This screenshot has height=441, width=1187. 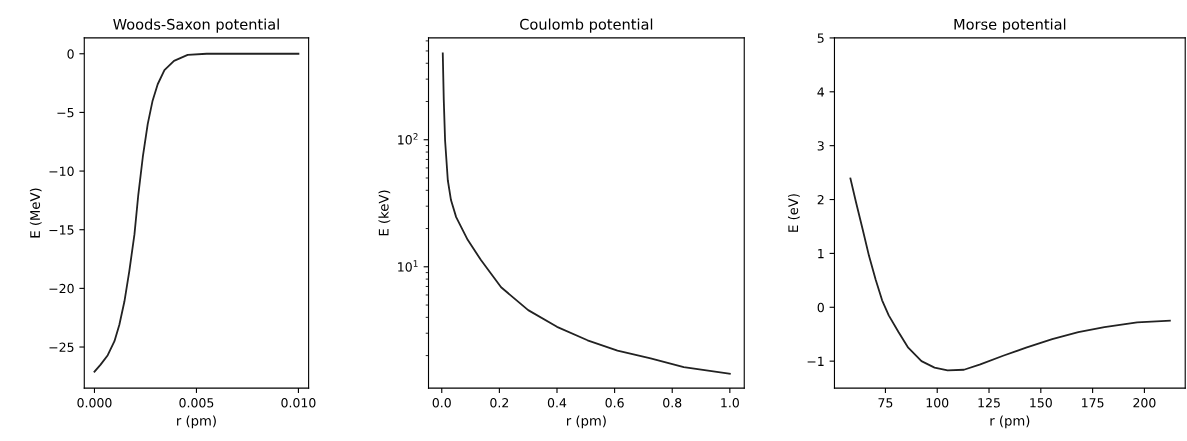 What do you see at coordinates (384, 213) in the screenshot?
I see `y-axis-title: E (keV)` at bounding box center [384, 213].